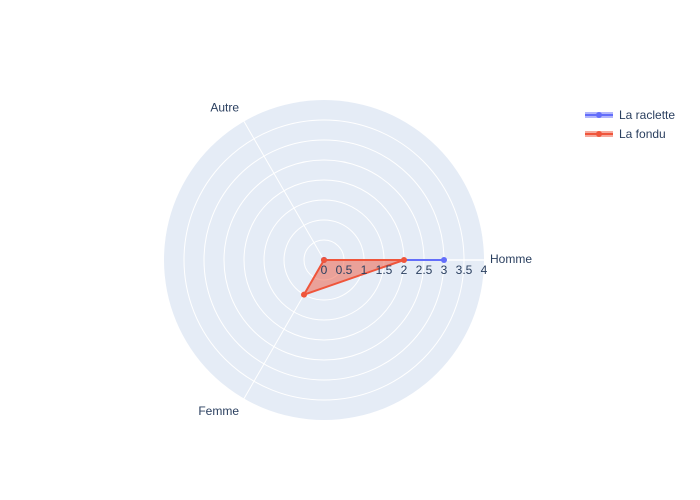 Image resolution: width=700 pixels, height=500 pixels. I want to click on legend-item: La raclette, so click(630, 115).